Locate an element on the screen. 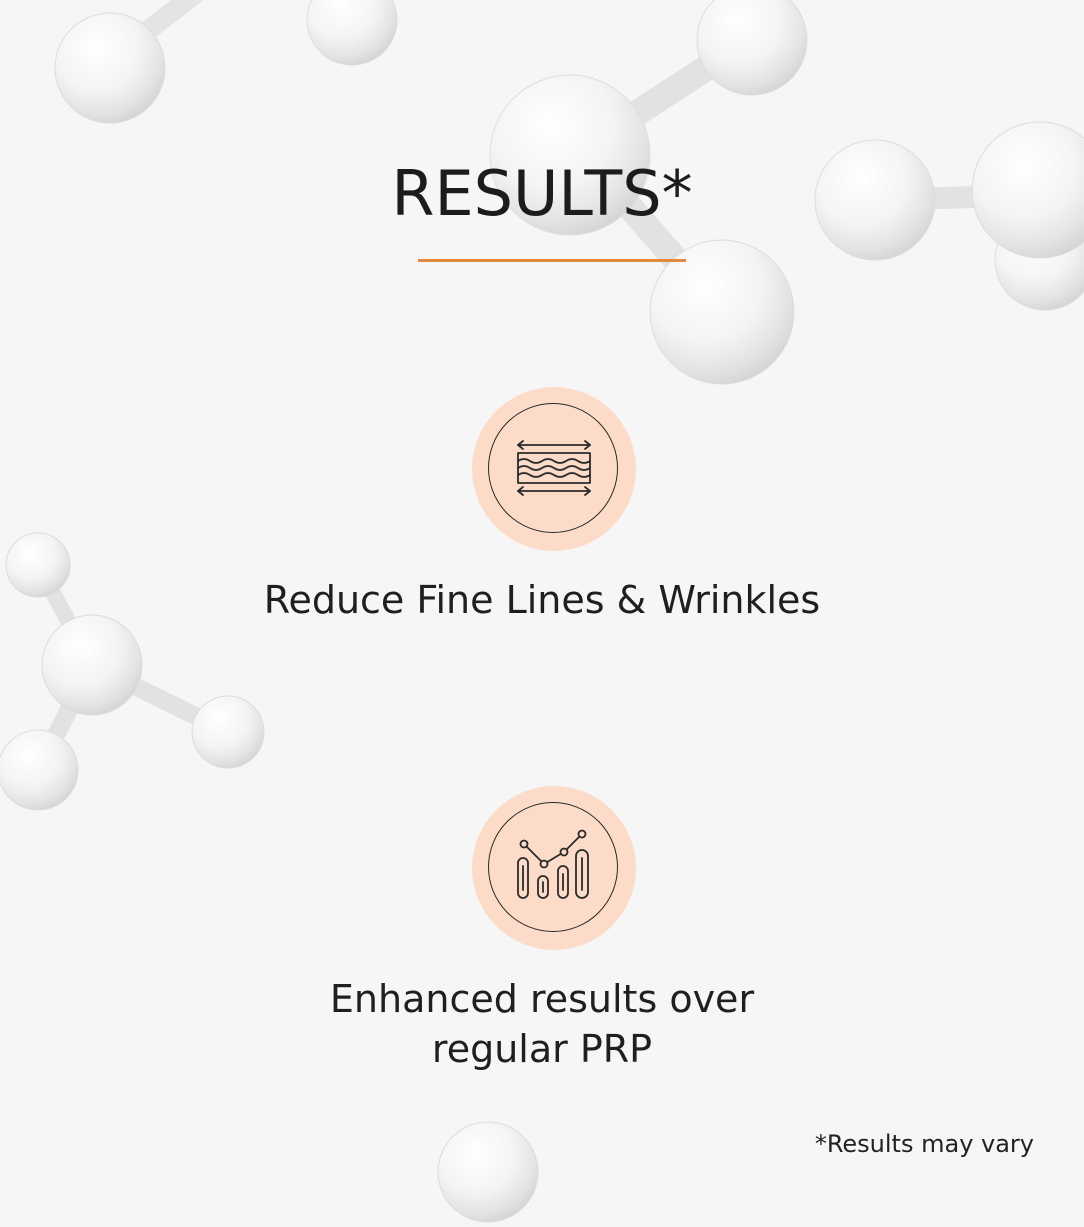 The height and width of the screenshot is (1227, 1084). benefit-label-wrinkles: Reduce Fine Lines & Wrinkles is located at coordinates (542, 600).